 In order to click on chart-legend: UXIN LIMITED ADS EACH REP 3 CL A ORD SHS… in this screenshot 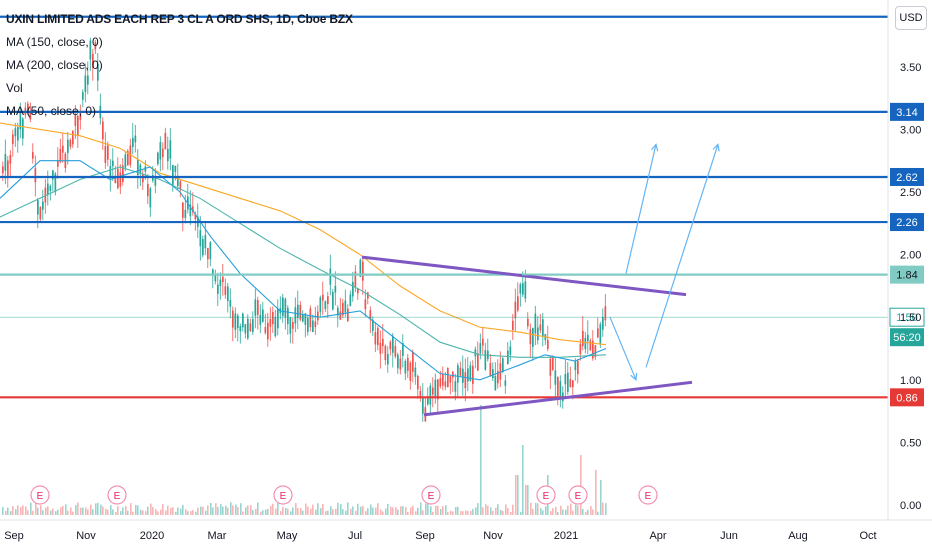, I will do `click(179, 65)`.